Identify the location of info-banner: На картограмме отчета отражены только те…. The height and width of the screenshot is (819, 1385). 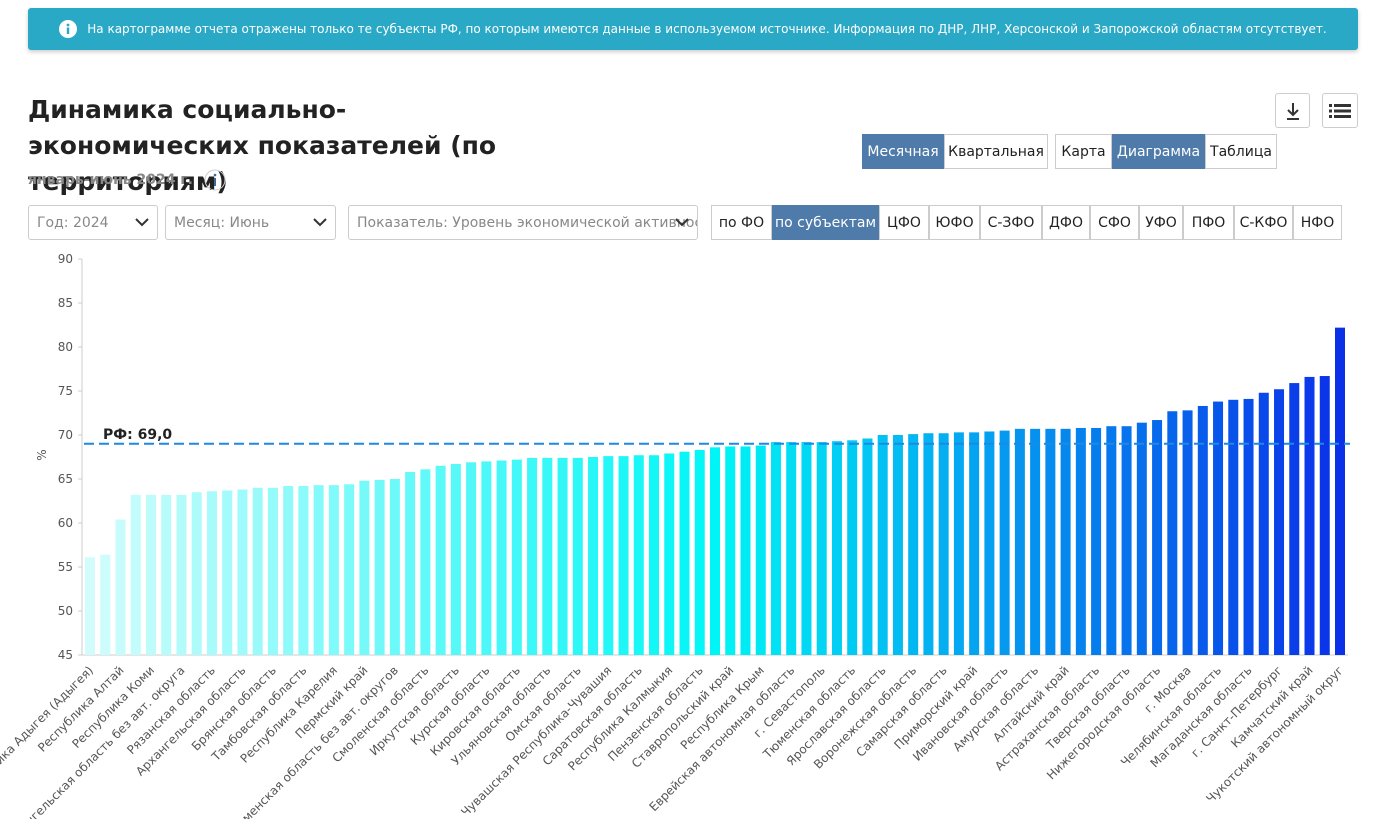
(693, 29).